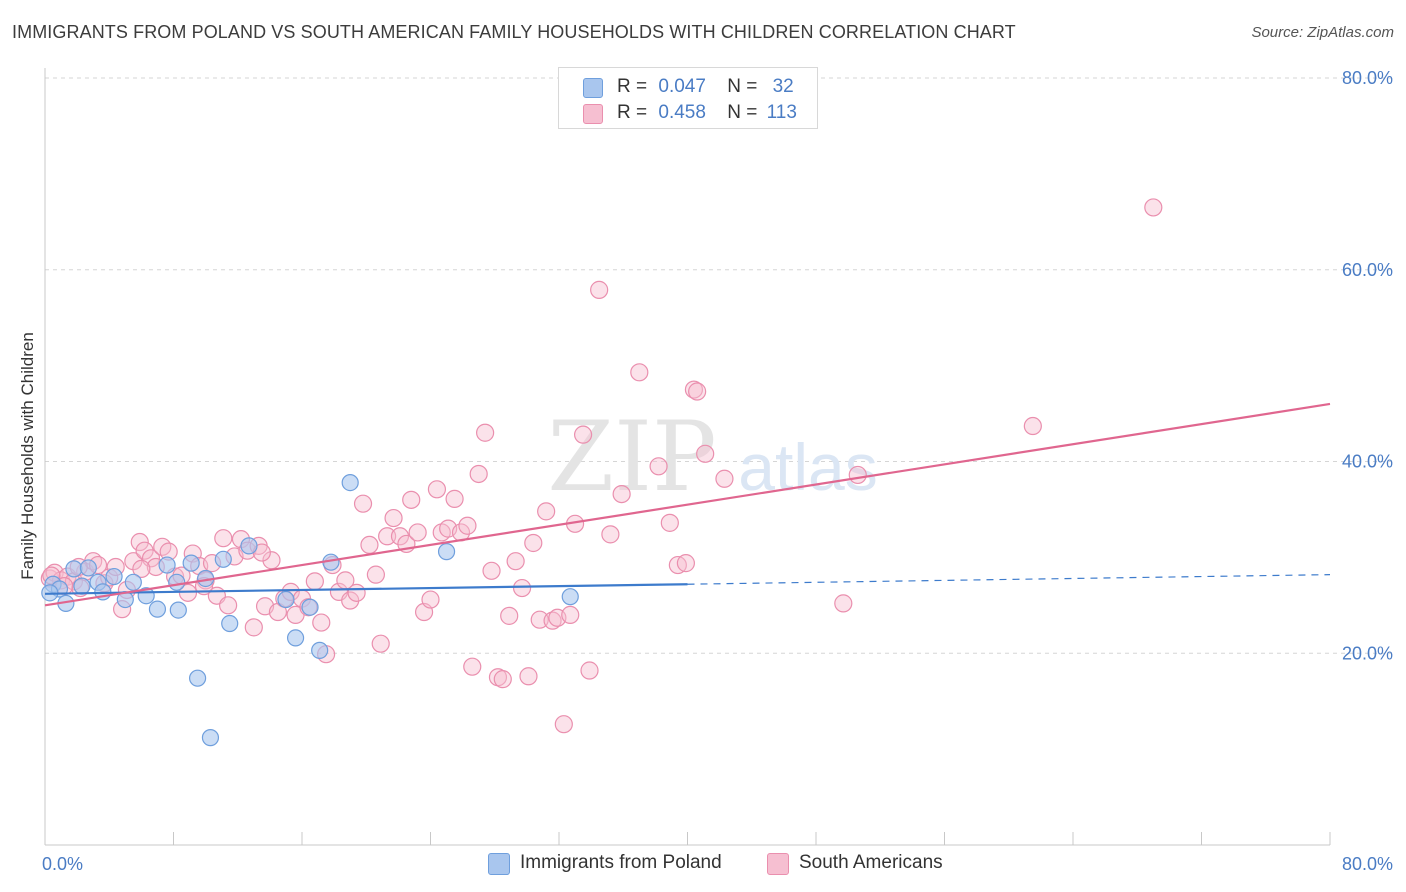 This screenshot has height=892, width=1406. I want to click on legend-swatch-south-americans, so click(778, 864).